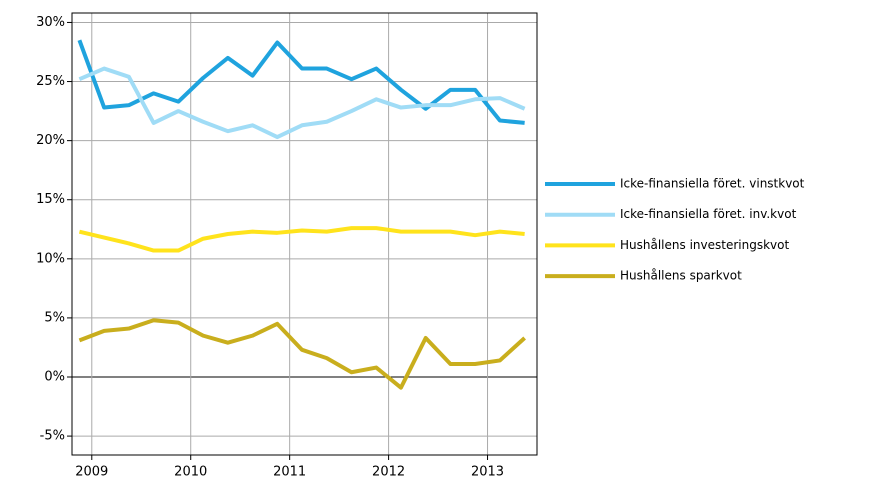  Describe the element at coordinates (54, 317) in the screenshot. I see `y-tick-label: 5%` at that location.